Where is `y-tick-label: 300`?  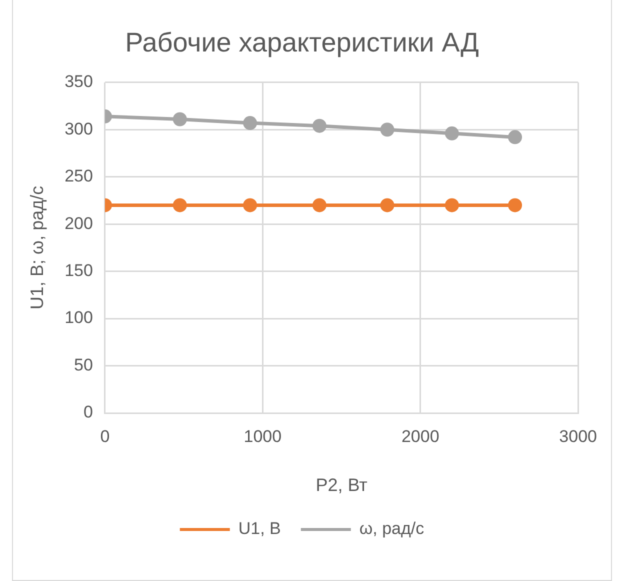 y-tick-label: 300 is located at coordinates (78, 128).